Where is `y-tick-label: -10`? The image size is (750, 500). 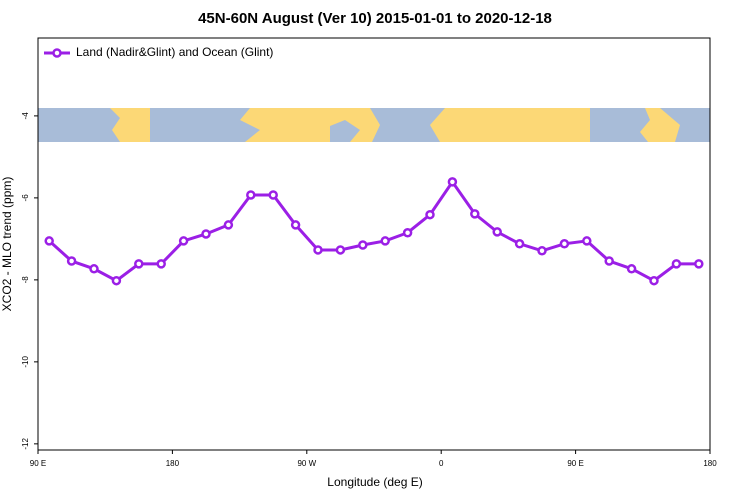
y-tick-label: -10 is located at coordinates (25, 362).